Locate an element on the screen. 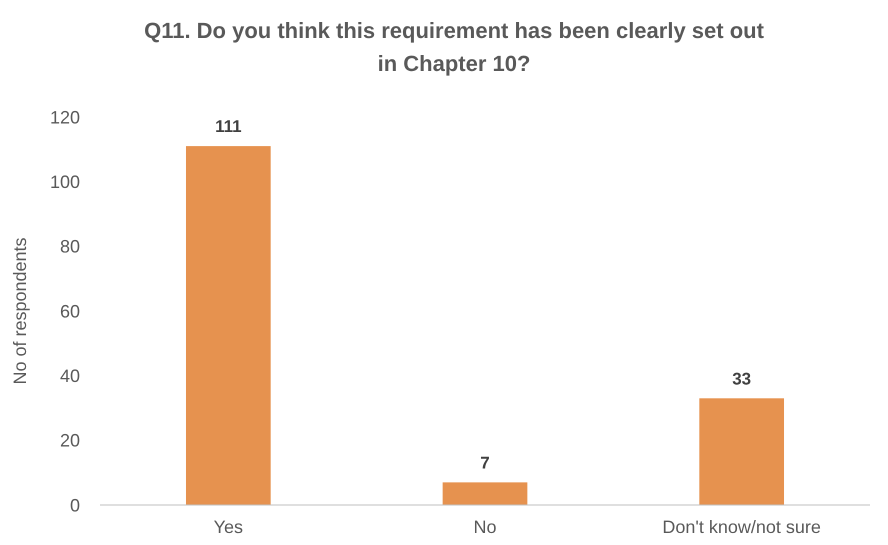  y-tick-label: 60 is located at coordinates (70, 311).